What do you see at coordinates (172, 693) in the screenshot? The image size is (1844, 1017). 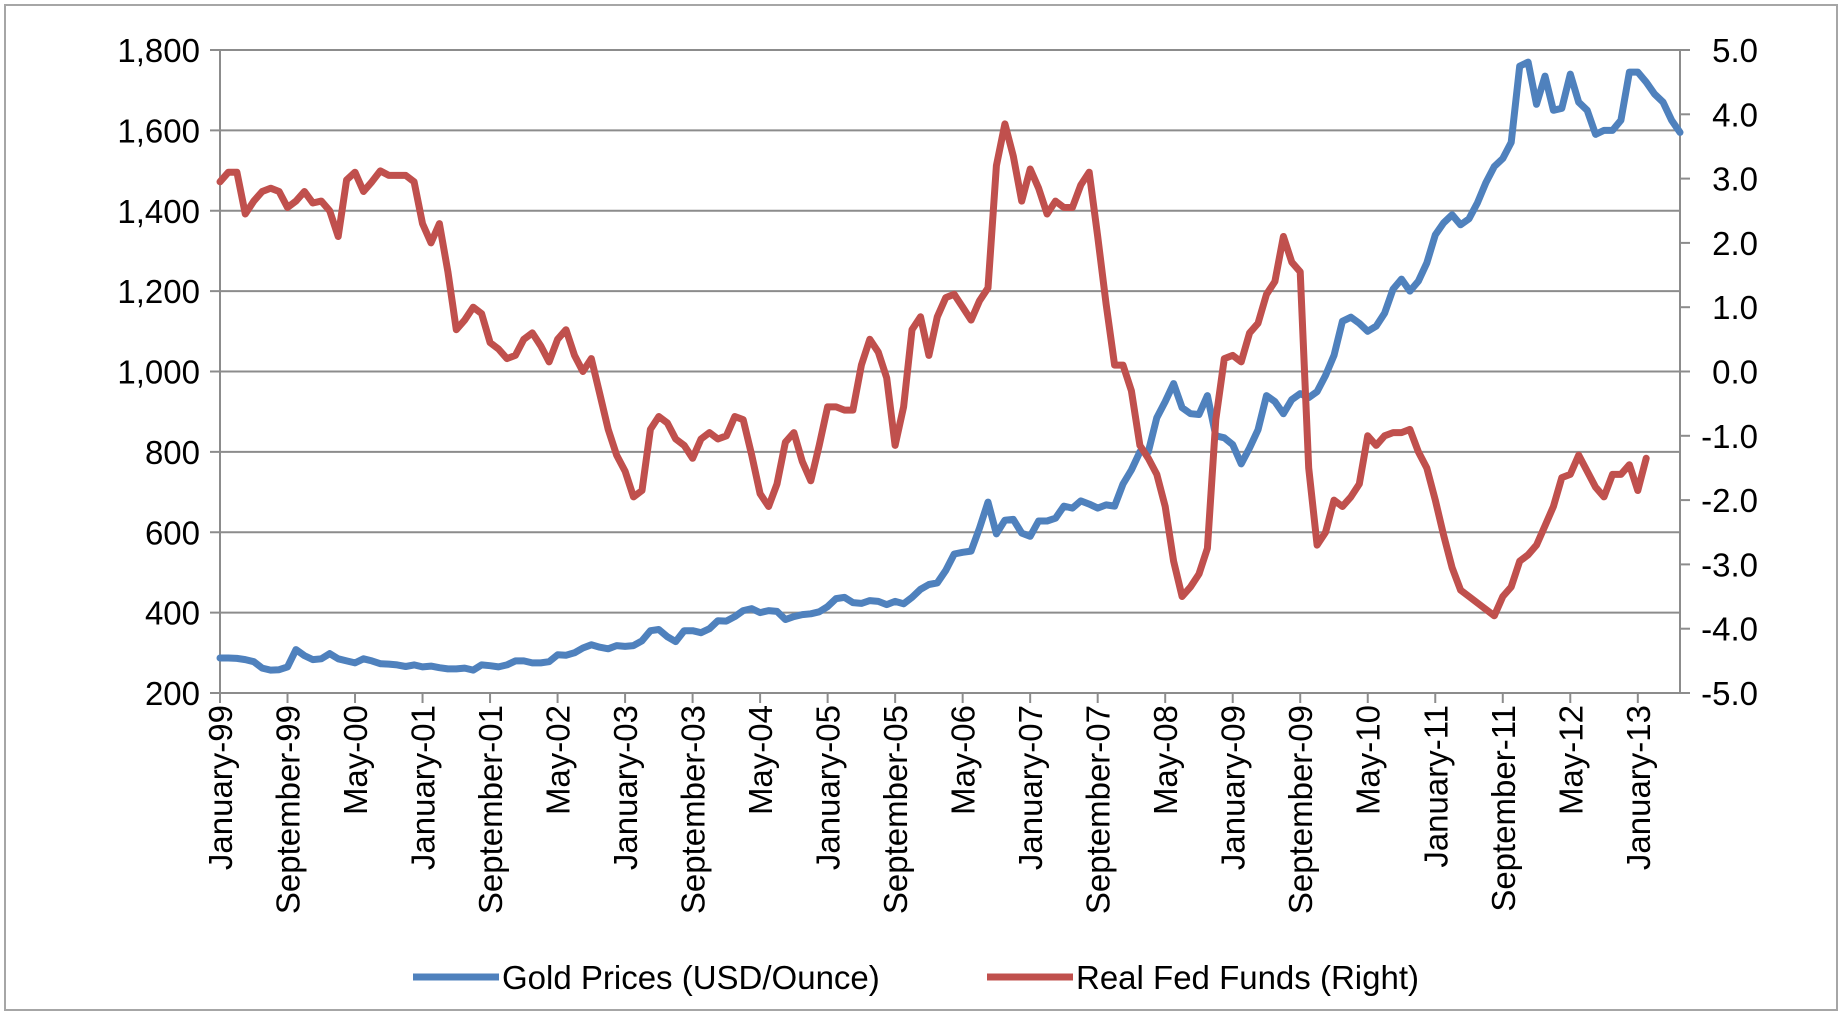 I see `left-tick-label: 200` at bounding box center [172, 693].